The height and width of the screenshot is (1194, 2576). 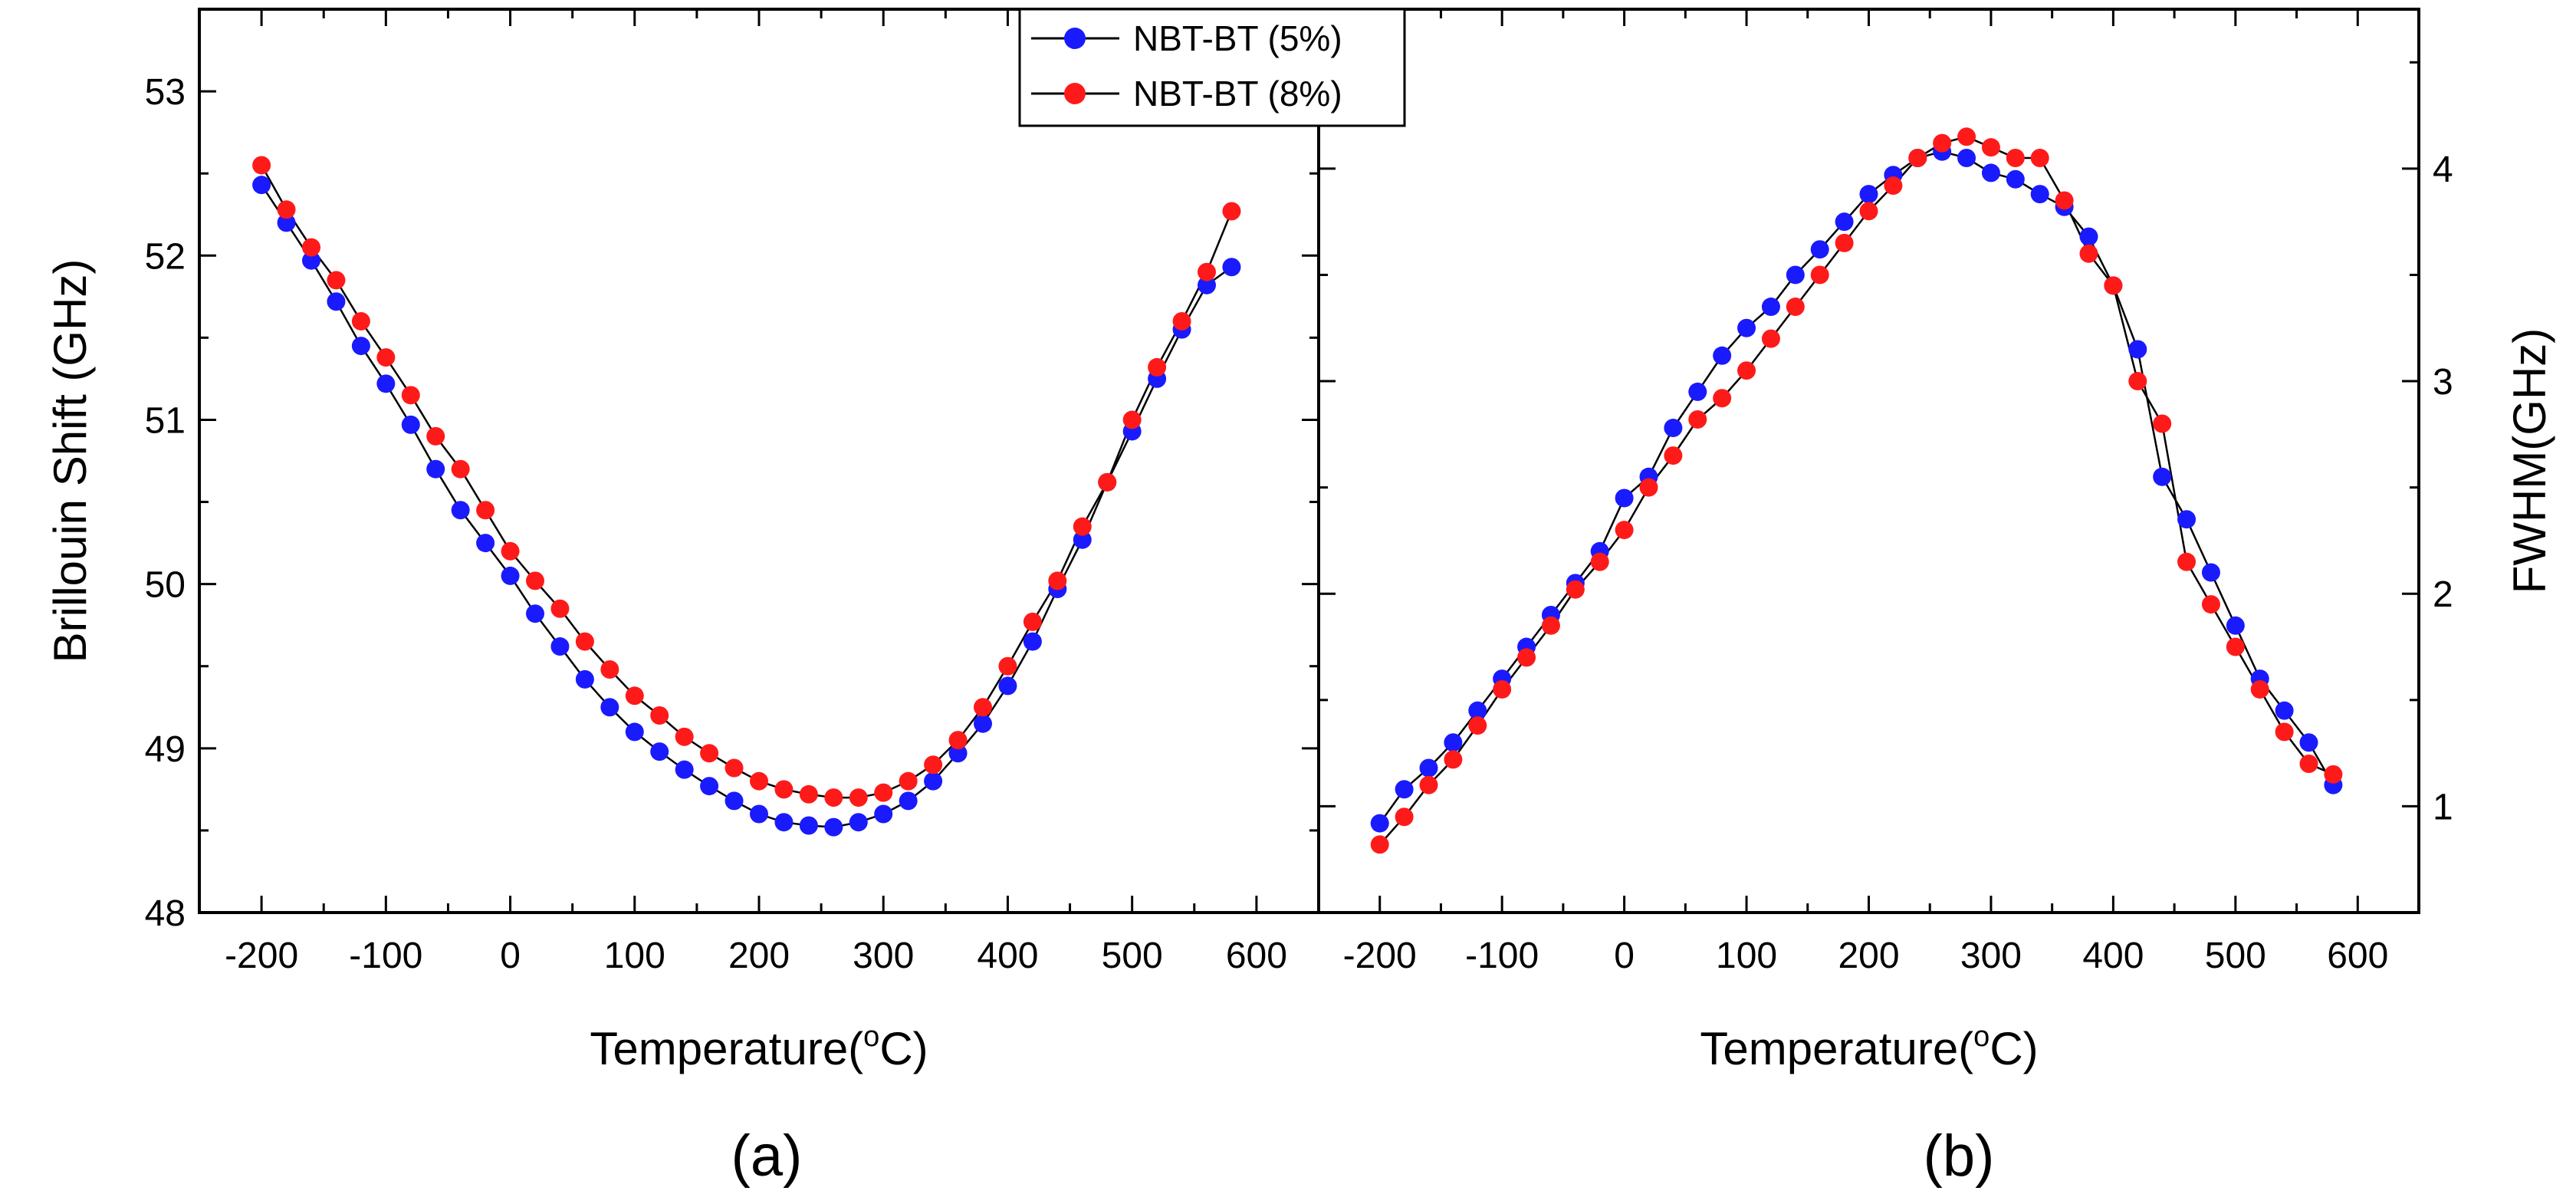 What do you see at coordinates (904, 1048) in the screenshot?
I see `panel-a-xlabel-unit: C)` at bounding box center [904, 1048].